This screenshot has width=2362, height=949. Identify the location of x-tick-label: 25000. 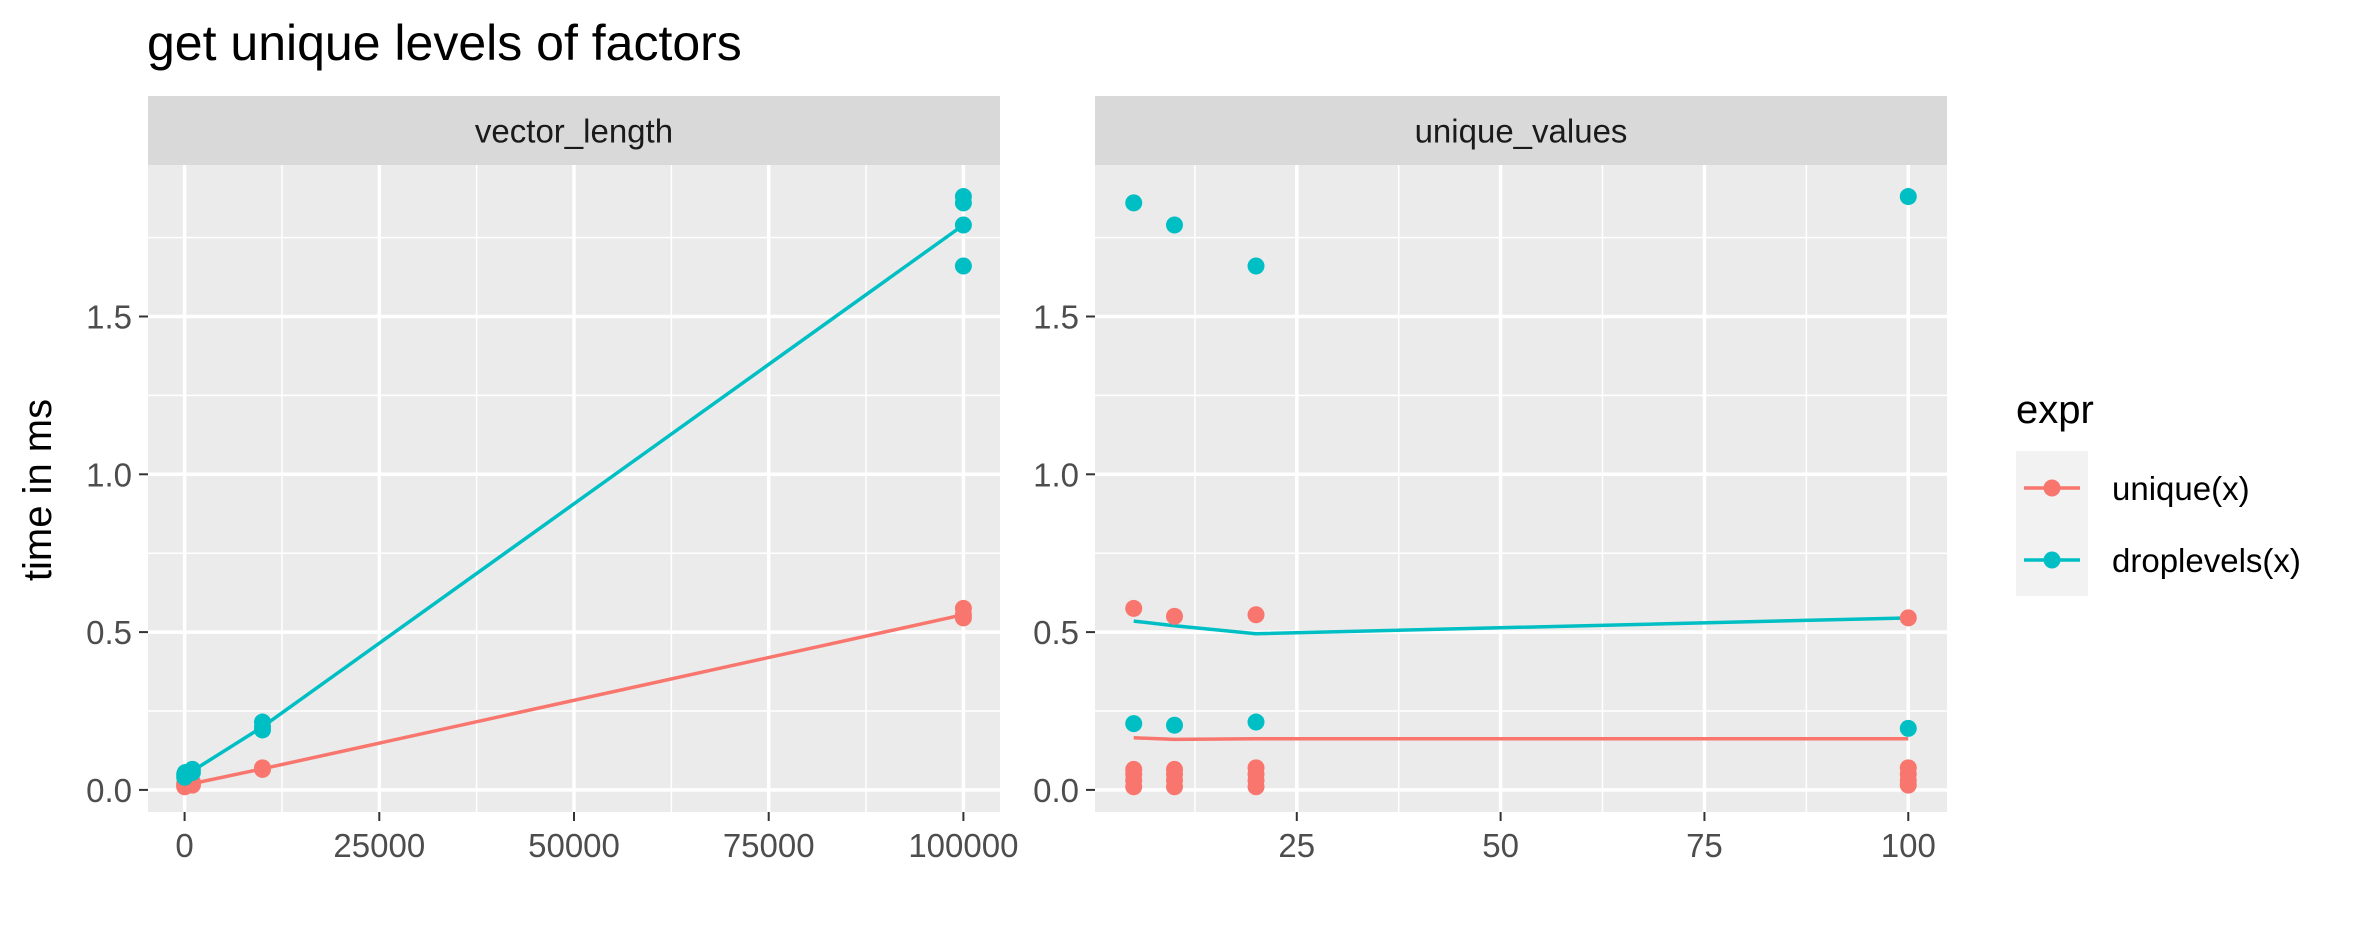
(379, 845).